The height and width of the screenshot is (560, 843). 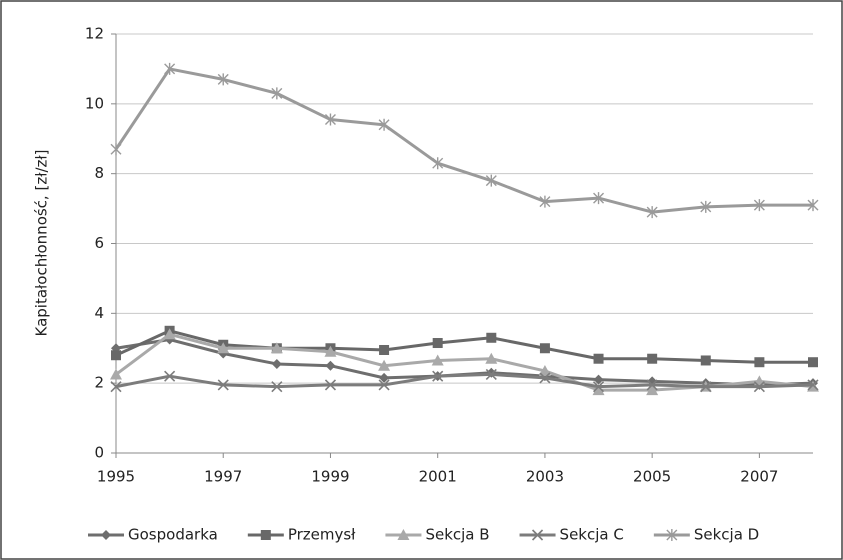 What do you see at coordinates (223, 477) in the screenshot?
I see `x-tick-label: 1997` at bounding box center [223, 477].